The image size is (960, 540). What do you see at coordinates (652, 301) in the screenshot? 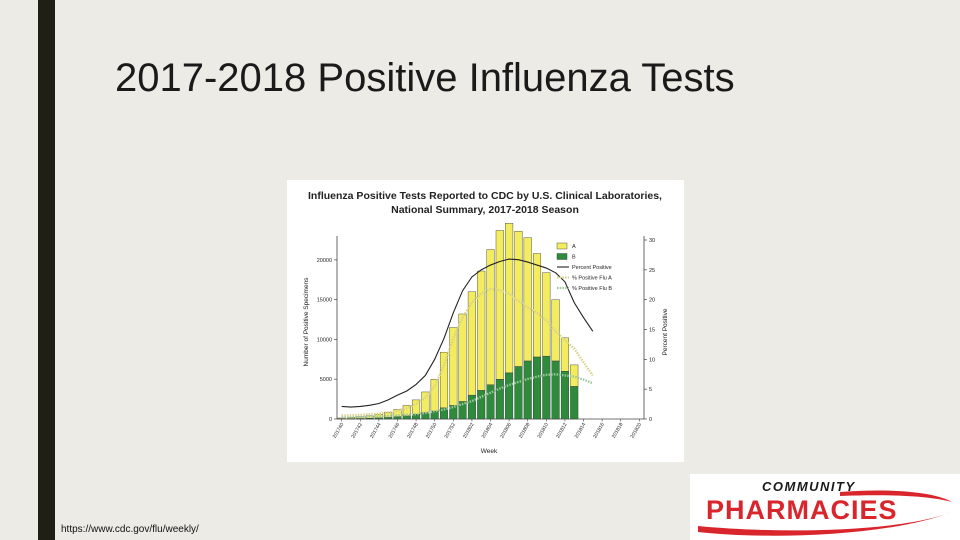
I see `y2-tick-label: 20` at bounding box center [652, 301].